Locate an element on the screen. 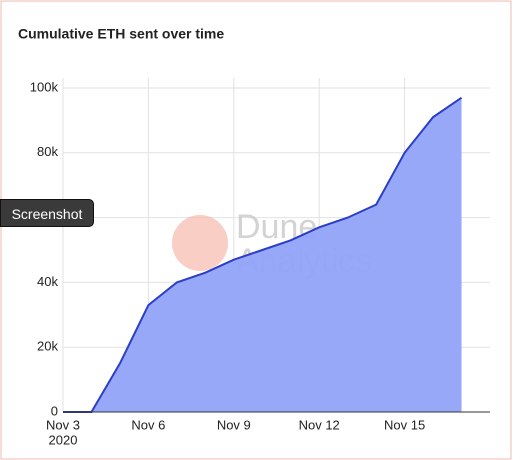 Image resolution: width=520 pixels, height=460 pixels. x-tick-label: Nov 9 is located at coordinates (234, 424).